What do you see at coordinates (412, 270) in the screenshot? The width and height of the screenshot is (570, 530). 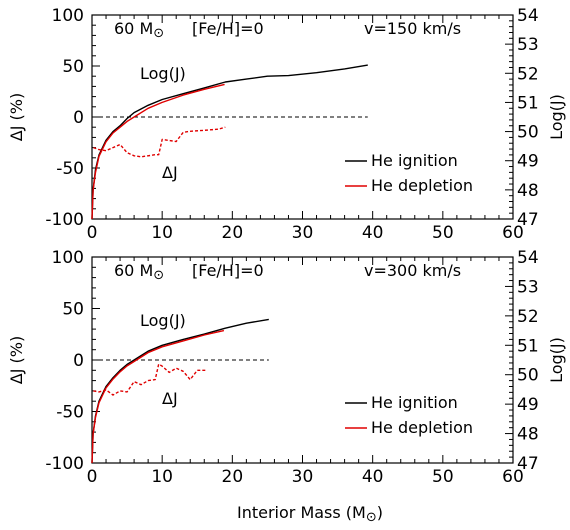 I see `velocity-label: v=300 km/s` at bounding box center [412, 270].